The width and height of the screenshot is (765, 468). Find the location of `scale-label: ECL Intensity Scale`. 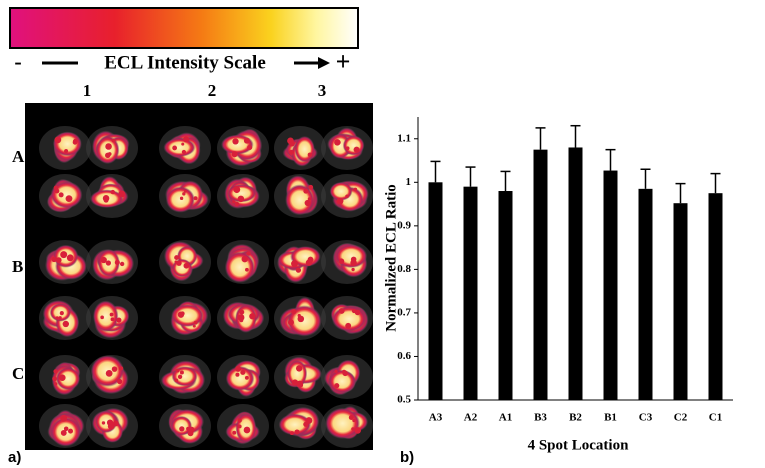

scale-label: ECL Intensity Scale is located at coordinates (185, 62).